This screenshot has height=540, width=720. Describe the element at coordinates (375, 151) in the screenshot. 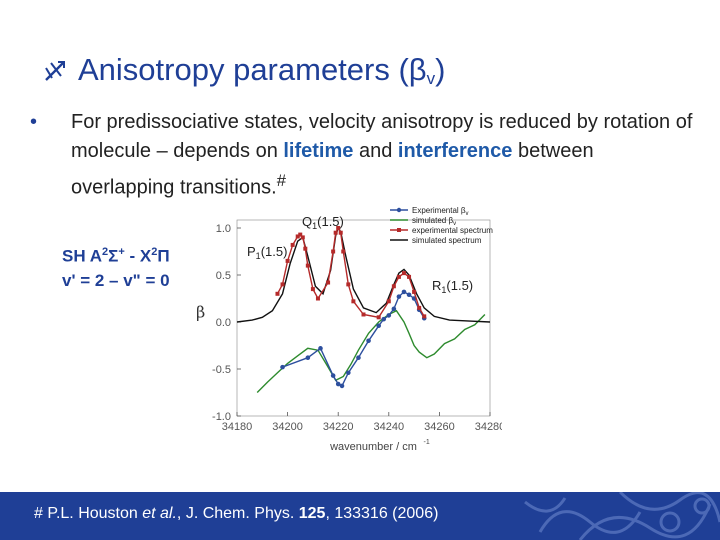

I see `bullet-text-and: and` at that location.